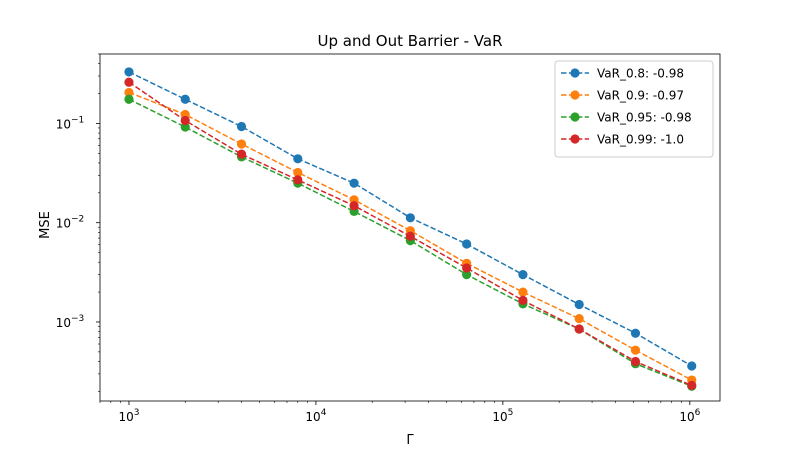 Image resolution: width=800 pixels, height=450 pixels. What do you see at coordinates (70, 322) in the screenshot?
I see `y-tick-label: 10⁻³` at bounding box center [70, 322].